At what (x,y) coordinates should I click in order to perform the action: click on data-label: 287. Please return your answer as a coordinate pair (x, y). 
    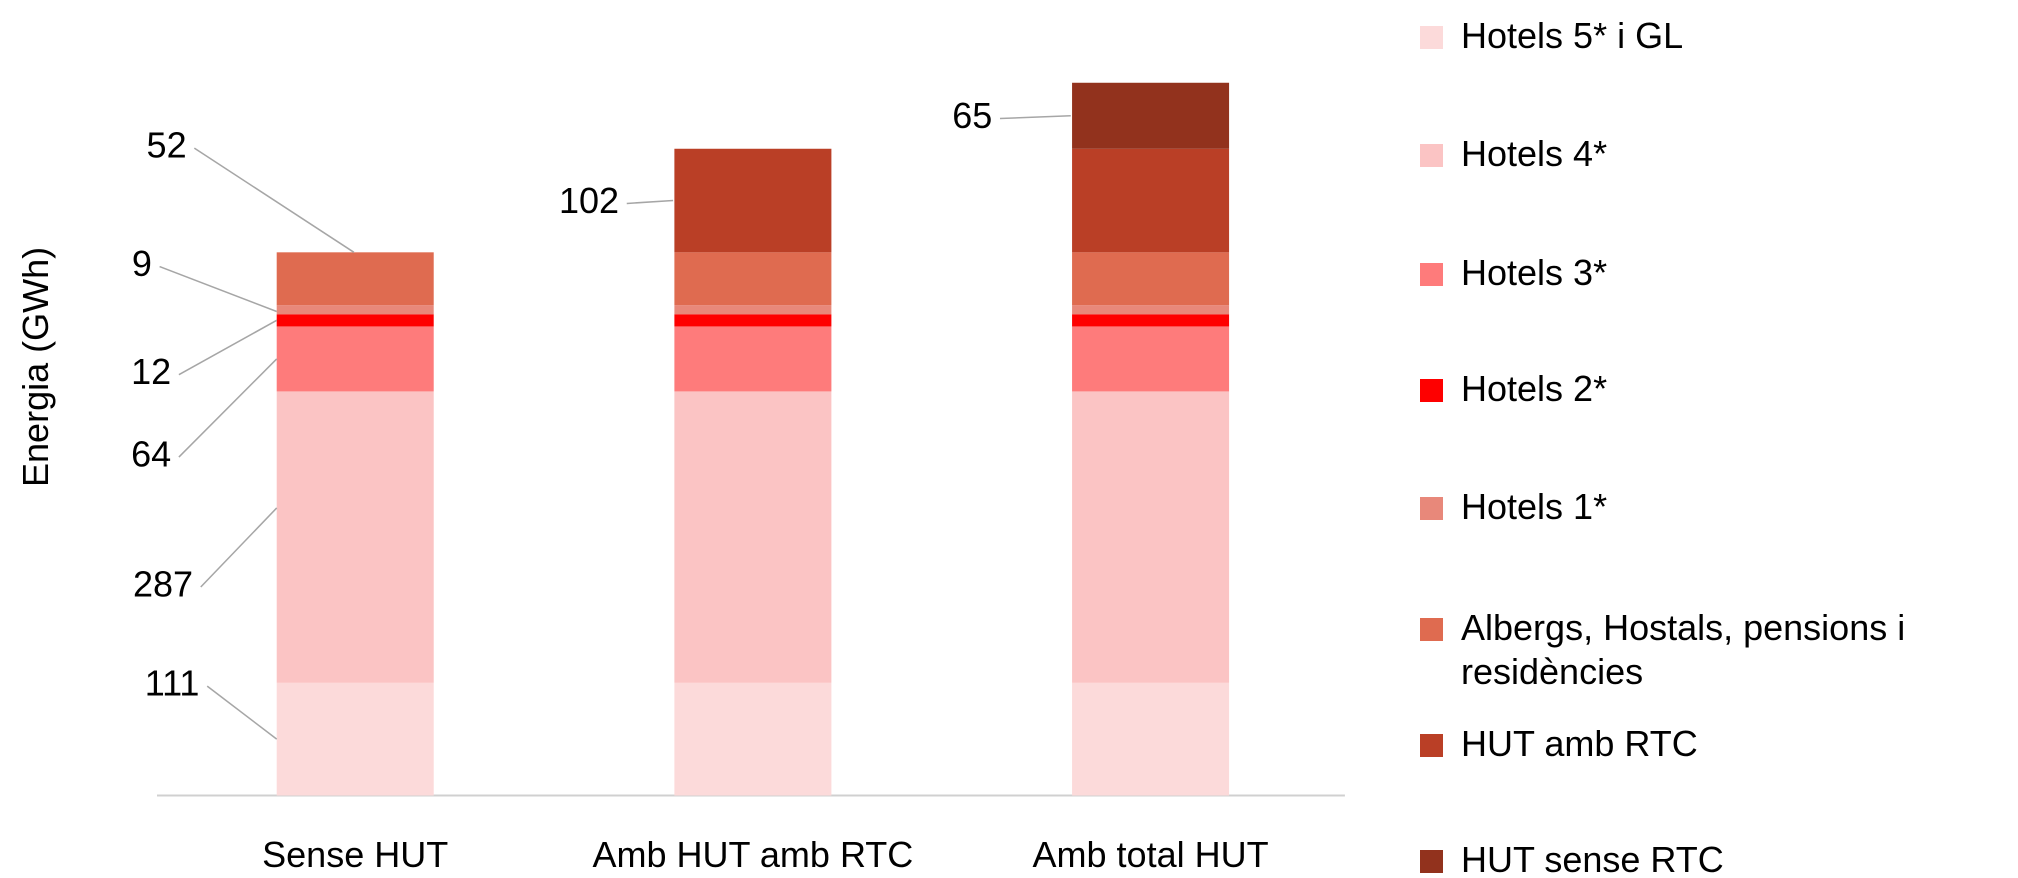
    Looking at the image, I should click on (163, 584).